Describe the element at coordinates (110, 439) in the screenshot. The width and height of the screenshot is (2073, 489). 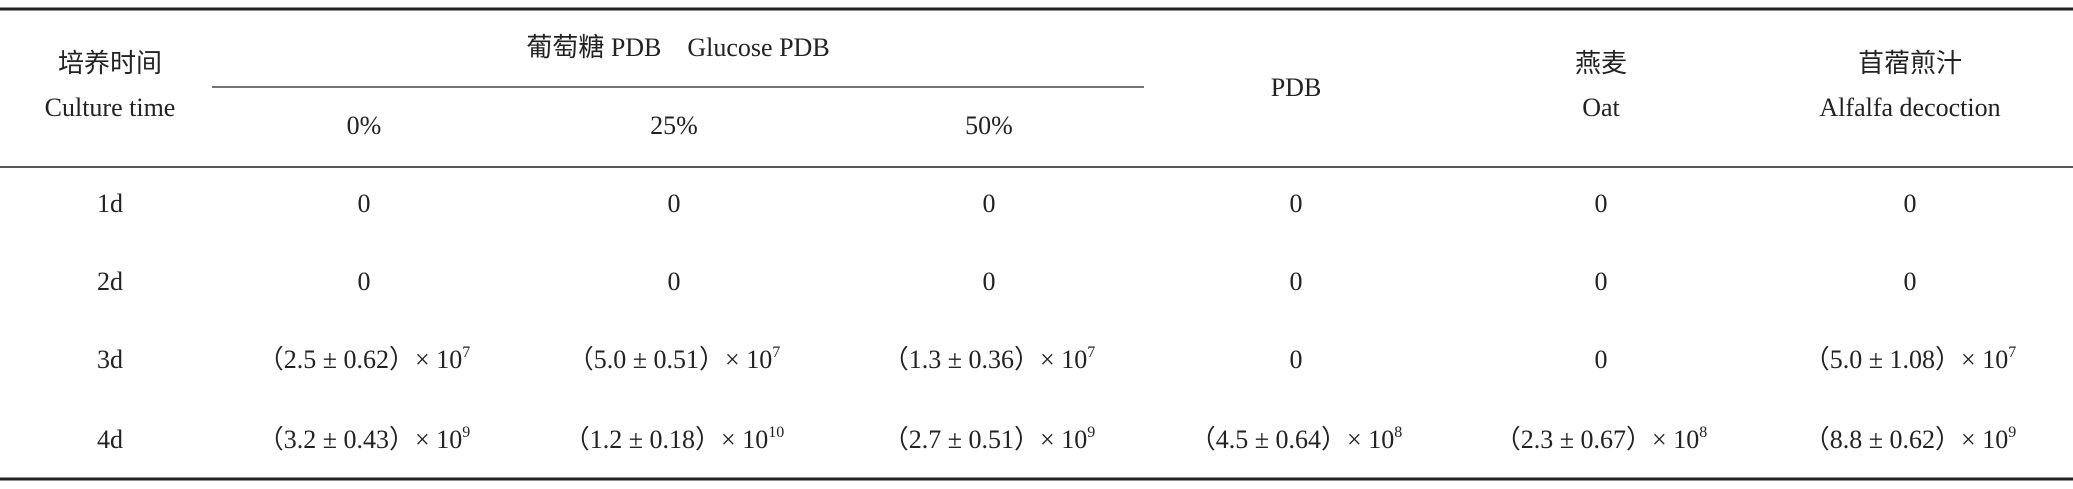
I see `row-label: 4d` at that location.